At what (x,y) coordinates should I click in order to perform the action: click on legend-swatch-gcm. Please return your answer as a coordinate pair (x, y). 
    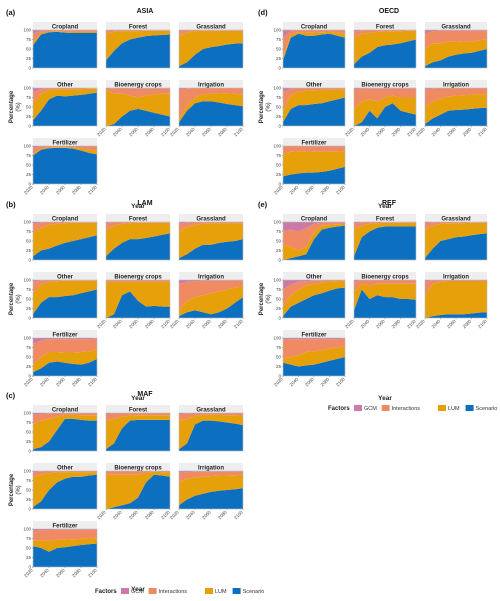
    Looking at the image, I should click on (125, 591).